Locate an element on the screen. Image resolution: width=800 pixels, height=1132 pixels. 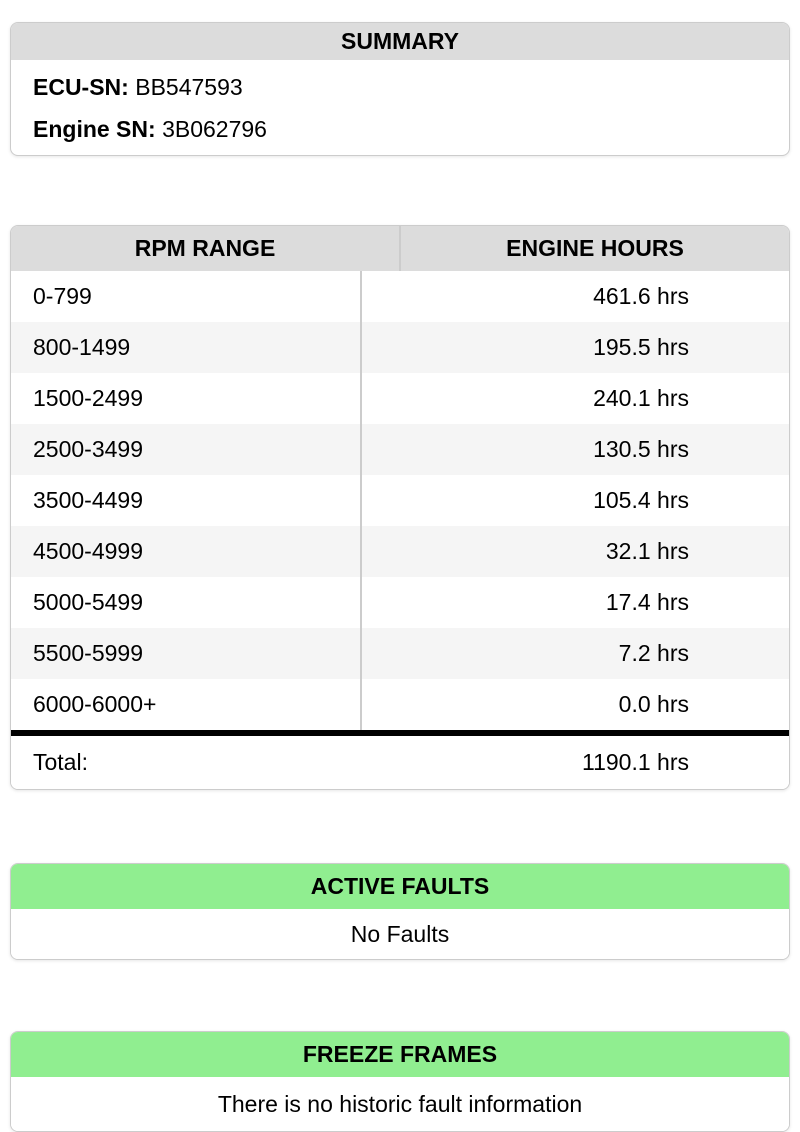
rpm-range-cell: 4500-4999 is located at coordinates (186, 551).